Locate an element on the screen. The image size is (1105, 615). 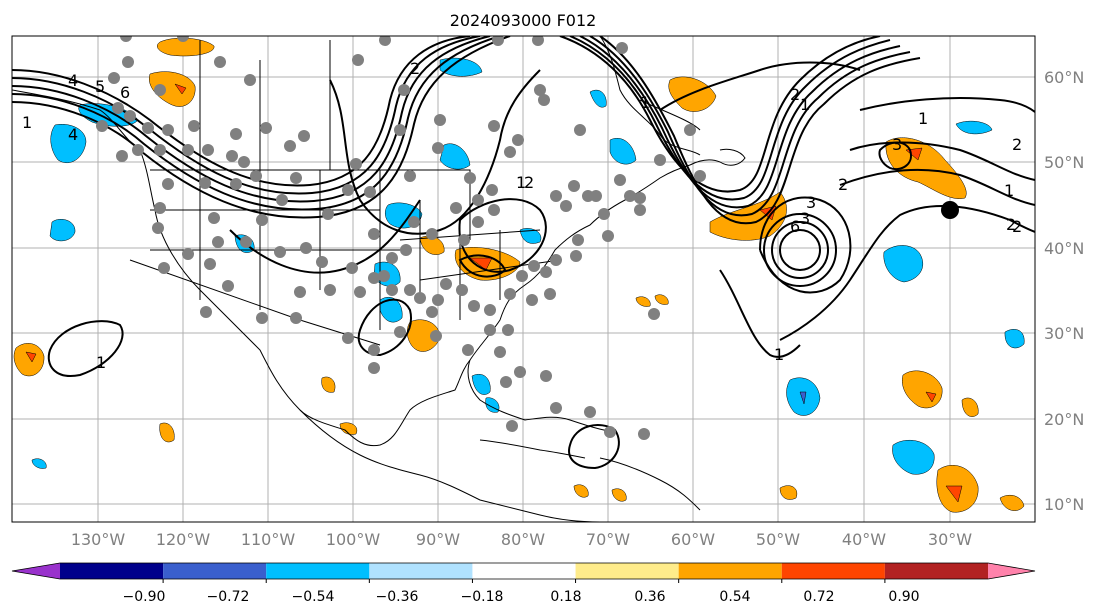
lat-label: 40°N is located at coordinates (1064, 248).